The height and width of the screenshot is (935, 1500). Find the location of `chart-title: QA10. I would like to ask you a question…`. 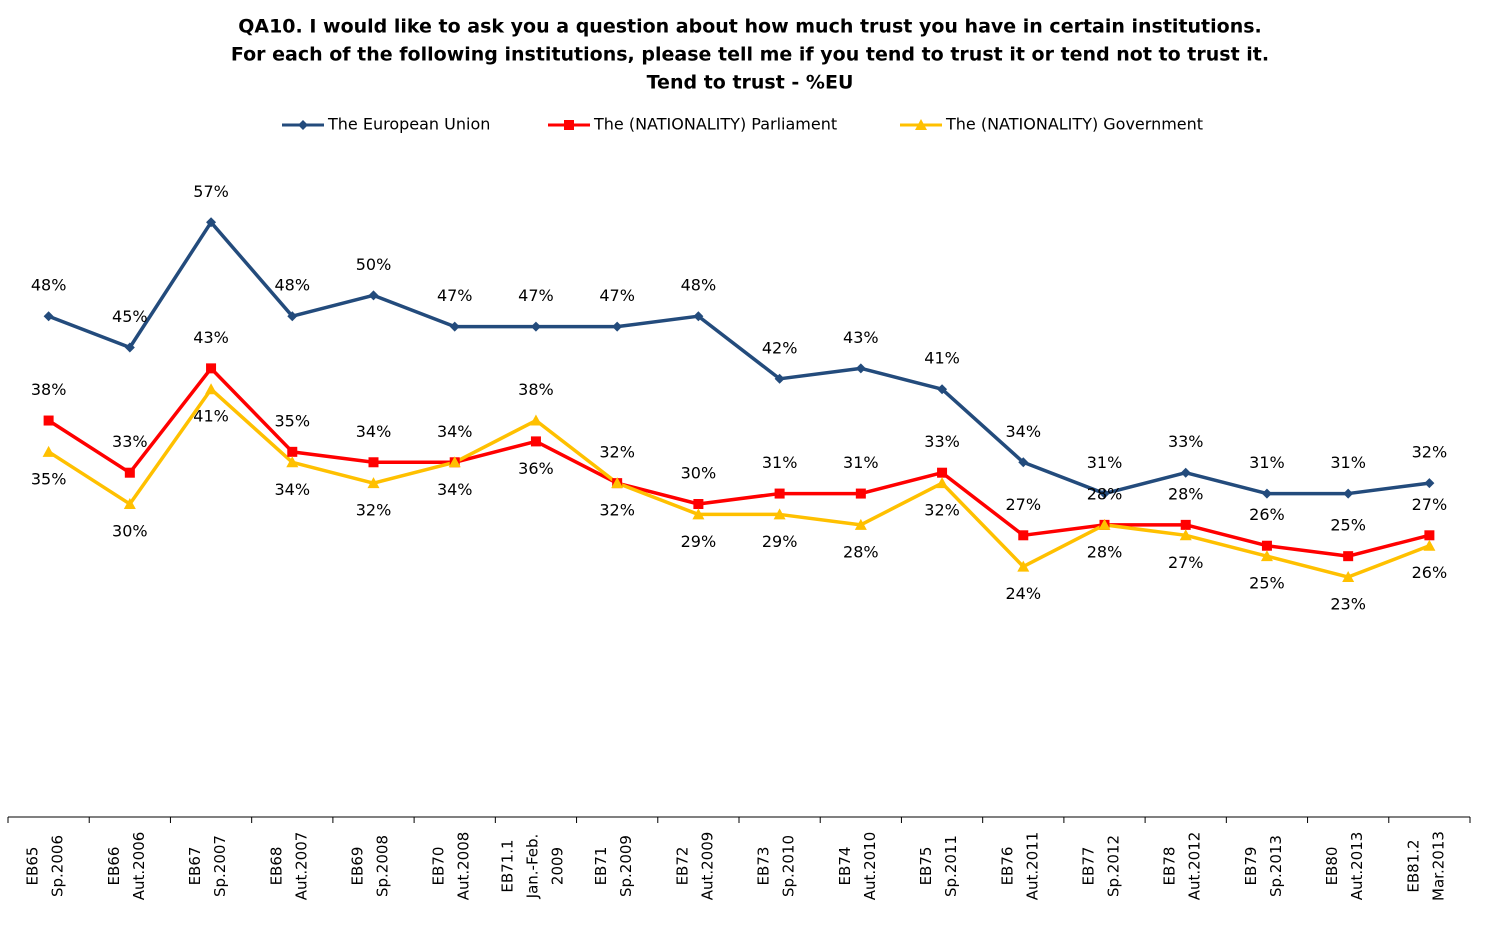

chart-title: QA10. I would like to ask you a question… is located at coordinates (750, 27).